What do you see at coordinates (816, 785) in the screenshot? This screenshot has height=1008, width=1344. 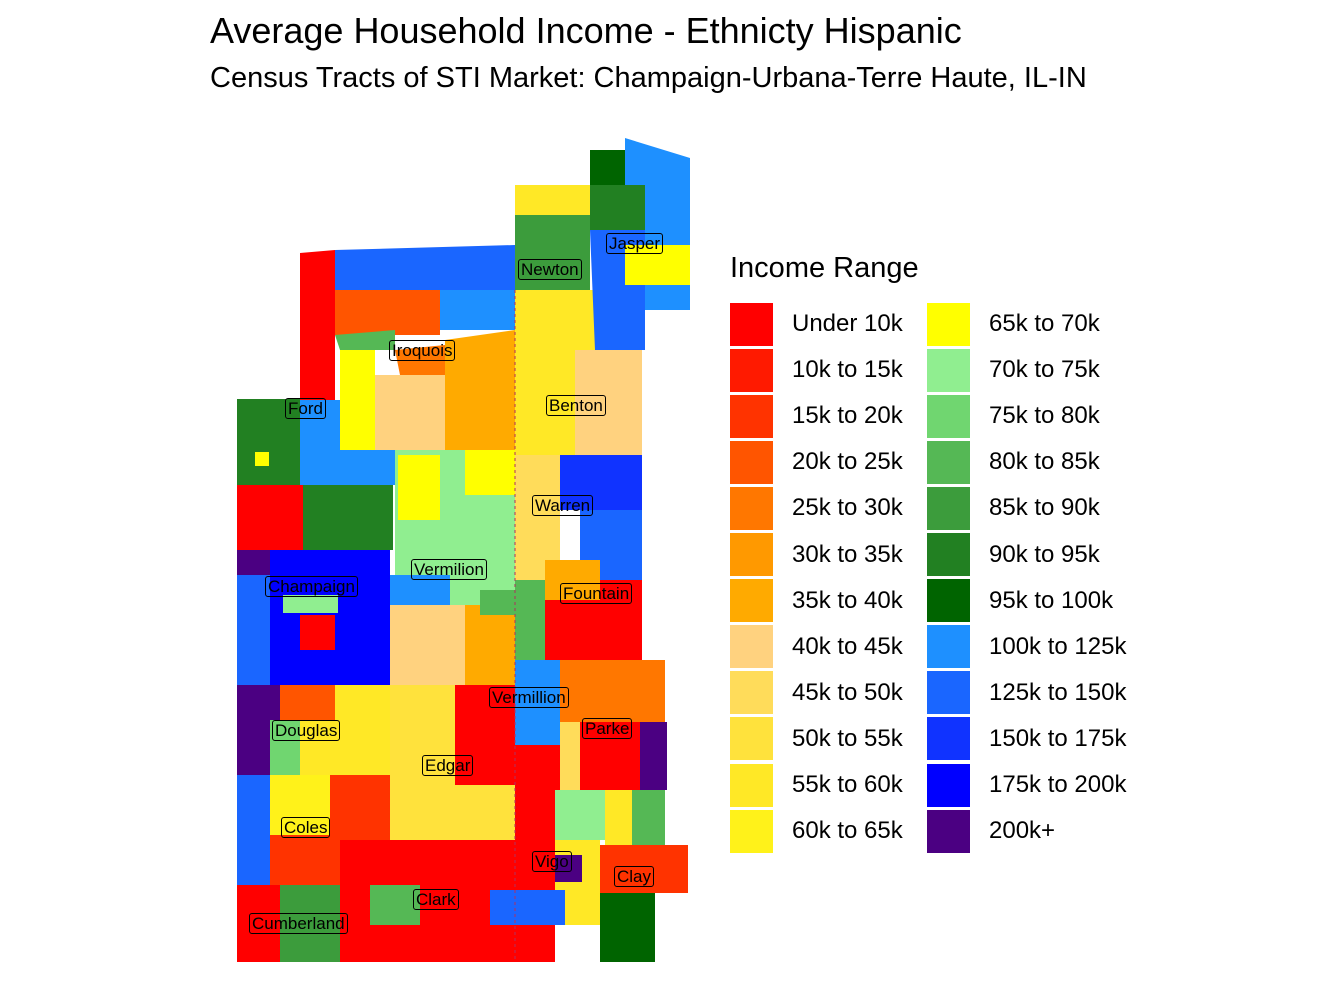 I see `legend-item: 55k to 60k` at bounding box center [816, 785].